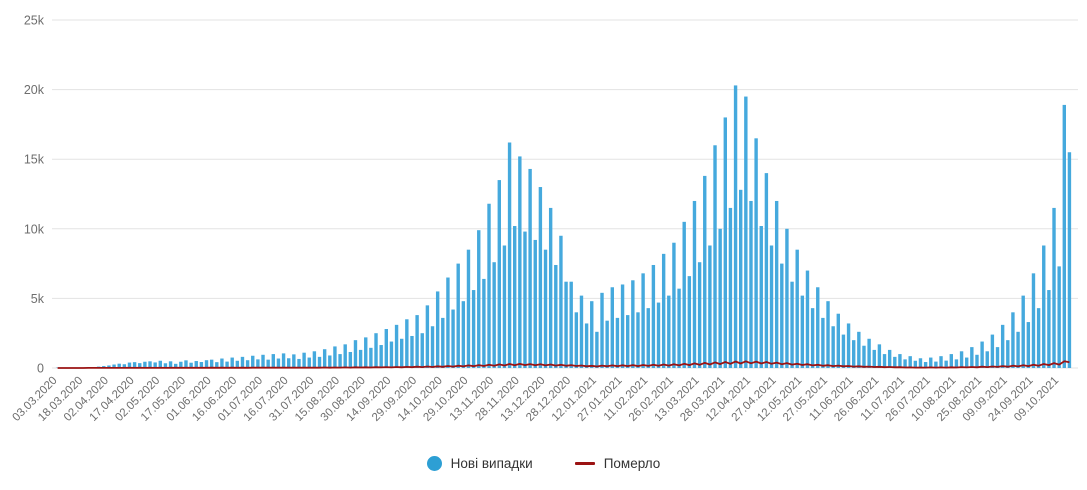 The width and height of the screenshot is (1087, 490). What do you see at coordinates (34, 160) in the screenshot?
I see `y-tick-label: 15k` at bounding box center [34, 160].